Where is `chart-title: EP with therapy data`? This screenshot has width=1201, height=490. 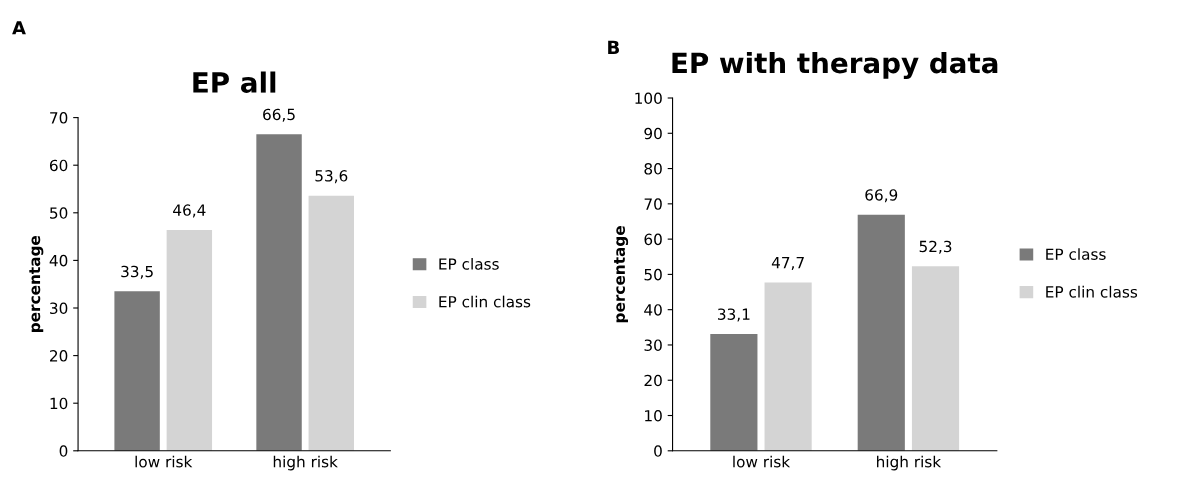 chart-title: EP with therapy data is located at coordinates (835, 65).